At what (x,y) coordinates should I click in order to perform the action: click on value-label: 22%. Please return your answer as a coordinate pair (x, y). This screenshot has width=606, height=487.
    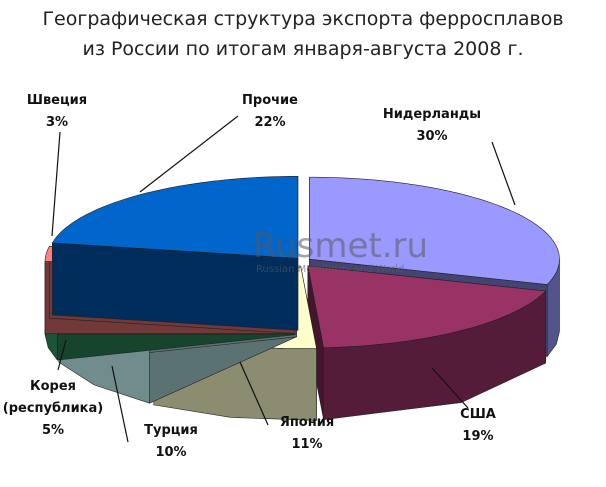
    Looking at the image, I should click on (270, 122).